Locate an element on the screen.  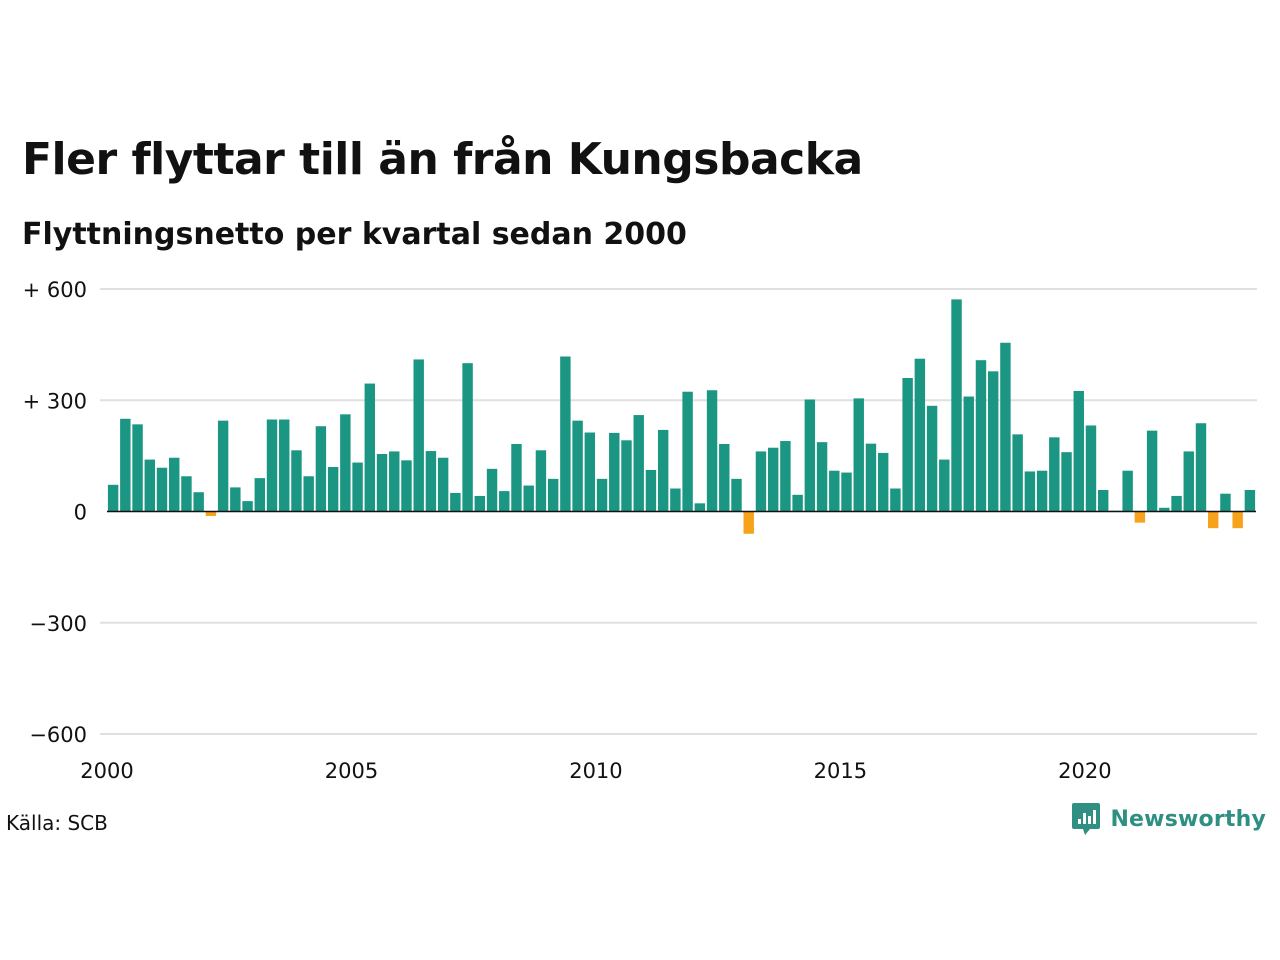
brand-name: Newsworthy is located at coordinates (1188, 819).